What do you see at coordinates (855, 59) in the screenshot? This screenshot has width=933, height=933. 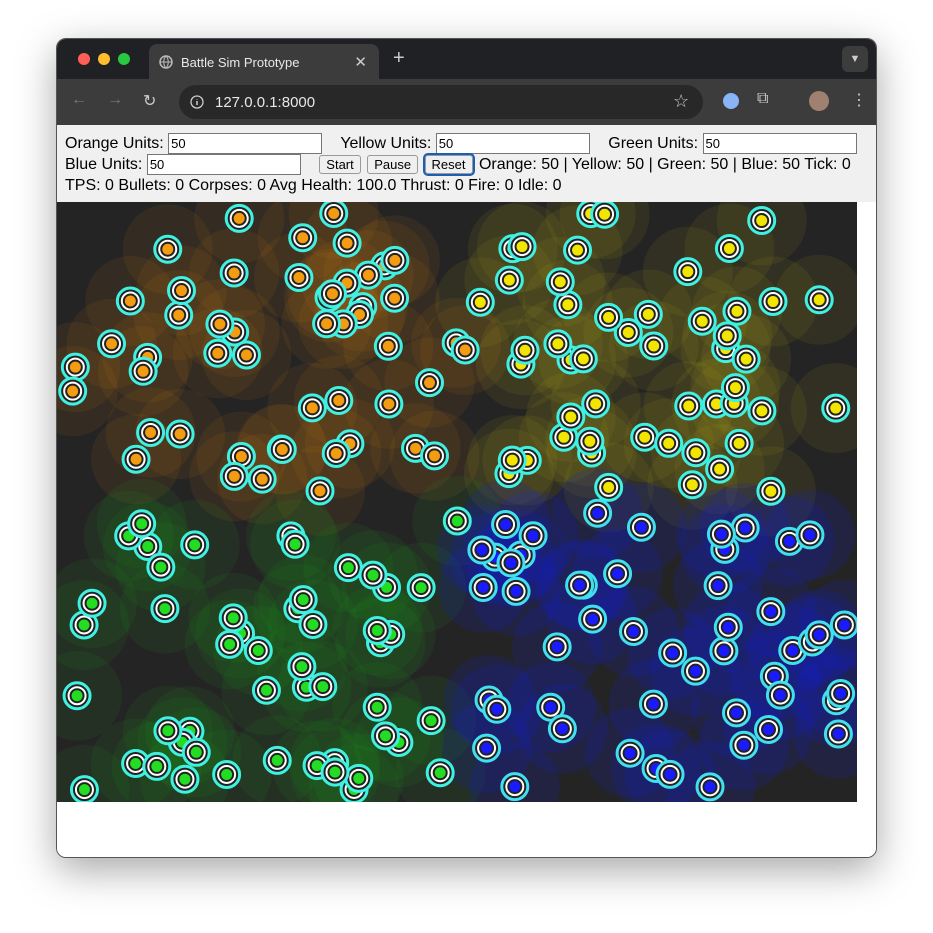 I see `tab-menu: ▼` at bounding box center [855, 59].